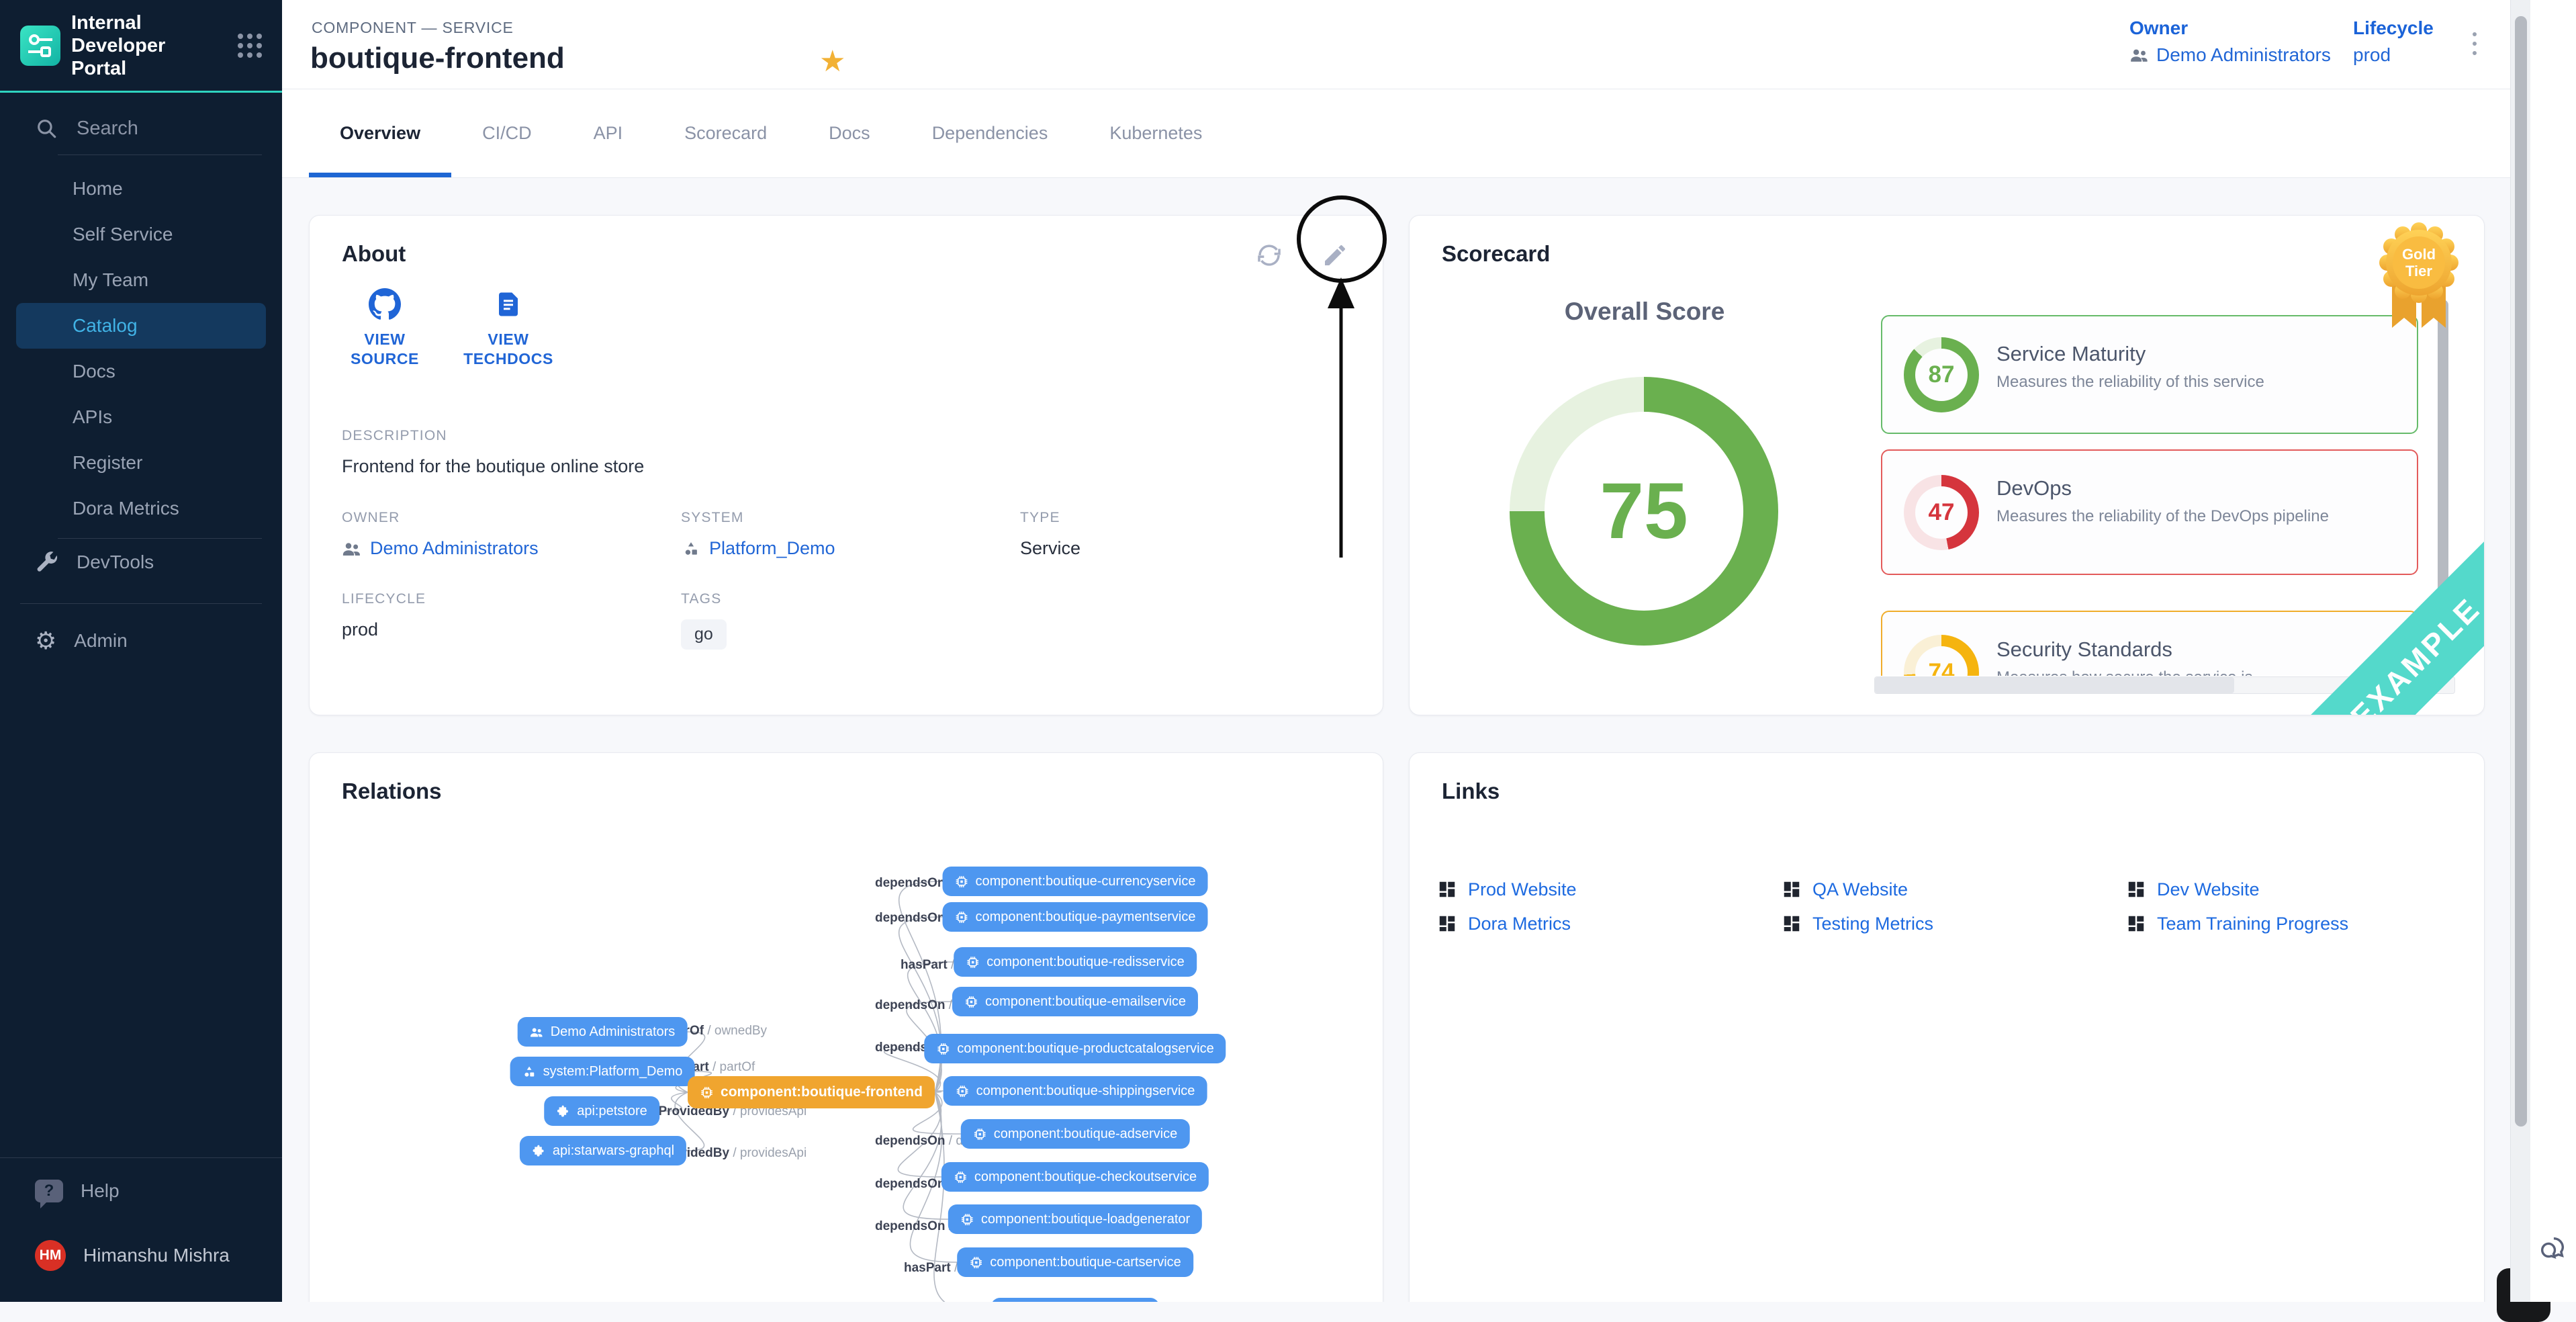  Describe the element at coordinates (1075, 881) in the screenshot. I see `graph-node-currency: component:boutique-currencyservice` at that location.